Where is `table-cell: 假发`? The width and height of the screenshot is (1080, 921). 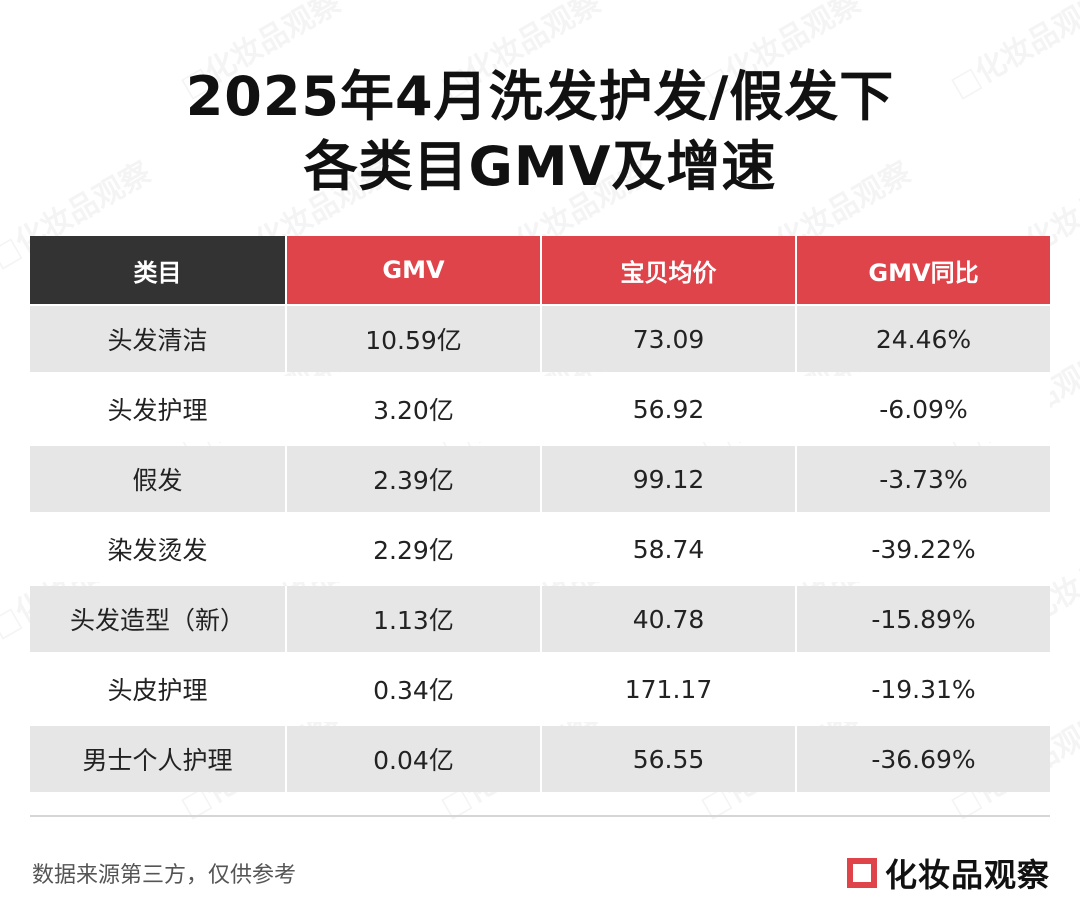
table-cell: 假发 is located at coordinates (157, 479).